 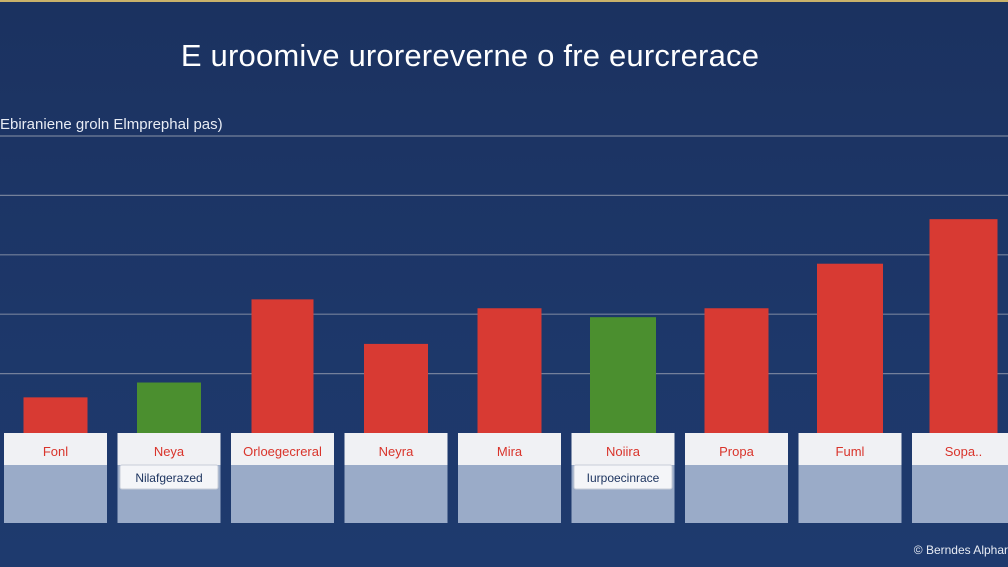 What do you see at coordinates (169, 451) in the screenshot?
I see `x-tick-label: Neya` at bounding box center [169, 451].